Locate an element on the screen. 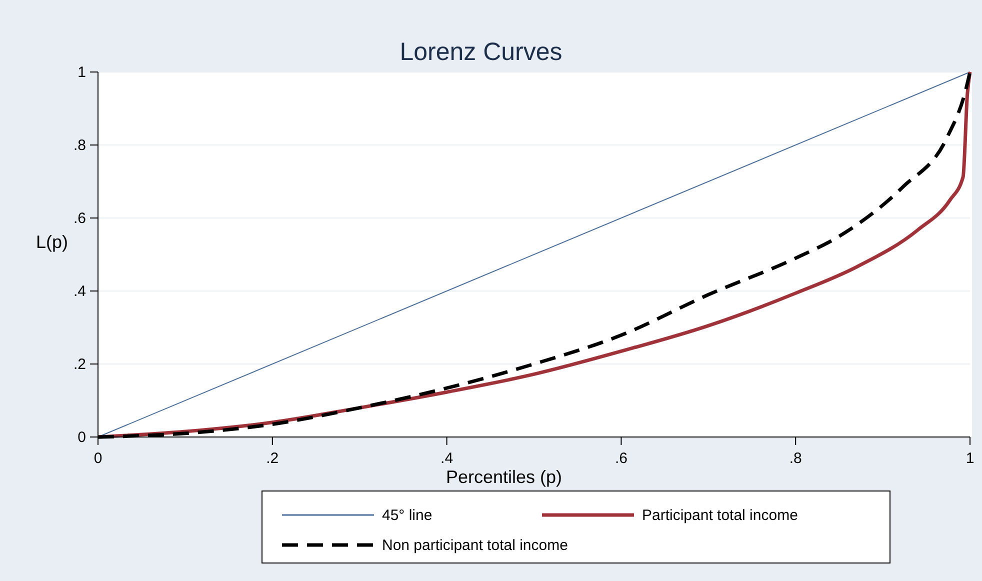 Image resolution: width=982 pixels, height=581 pixels. legend-label: Participant total income is located at coordinates (720, 515).